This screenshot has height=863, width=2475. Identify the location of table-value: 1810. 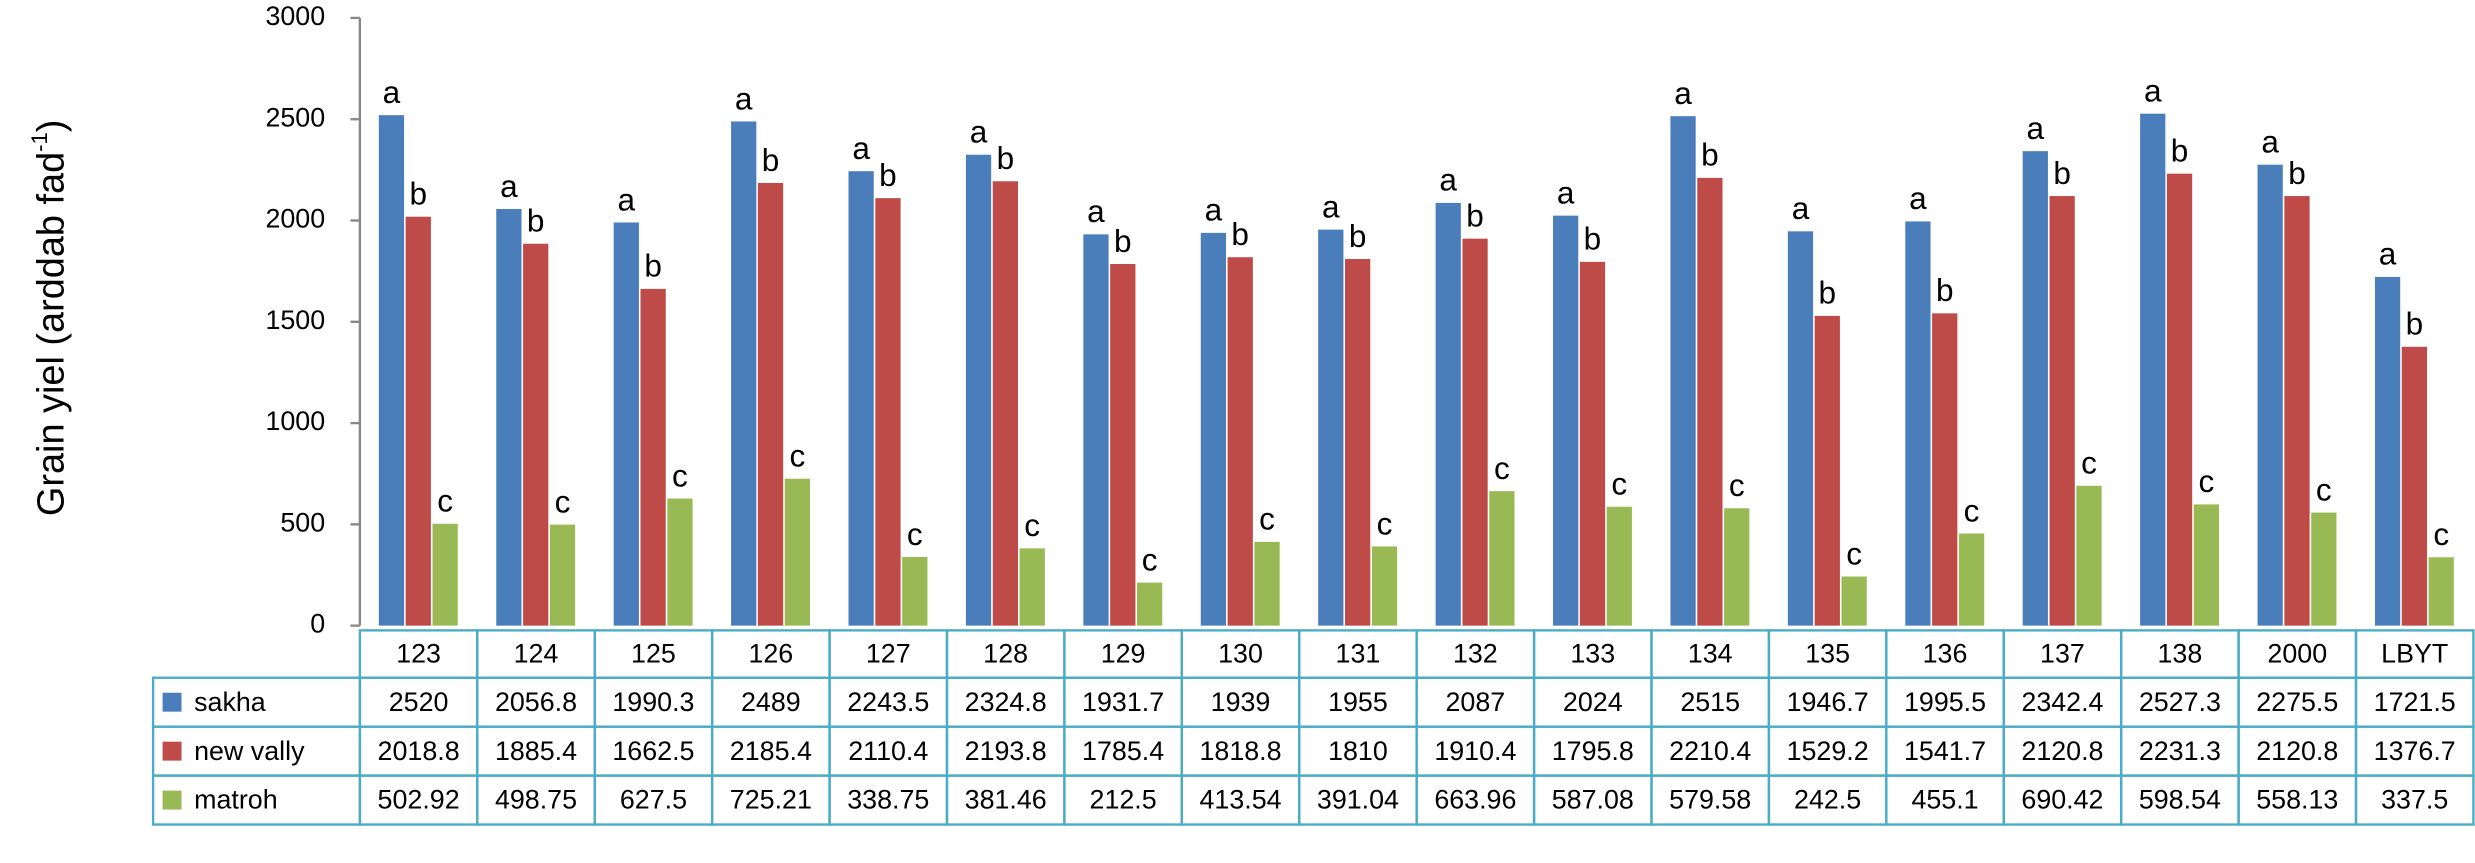
(1358, 751).